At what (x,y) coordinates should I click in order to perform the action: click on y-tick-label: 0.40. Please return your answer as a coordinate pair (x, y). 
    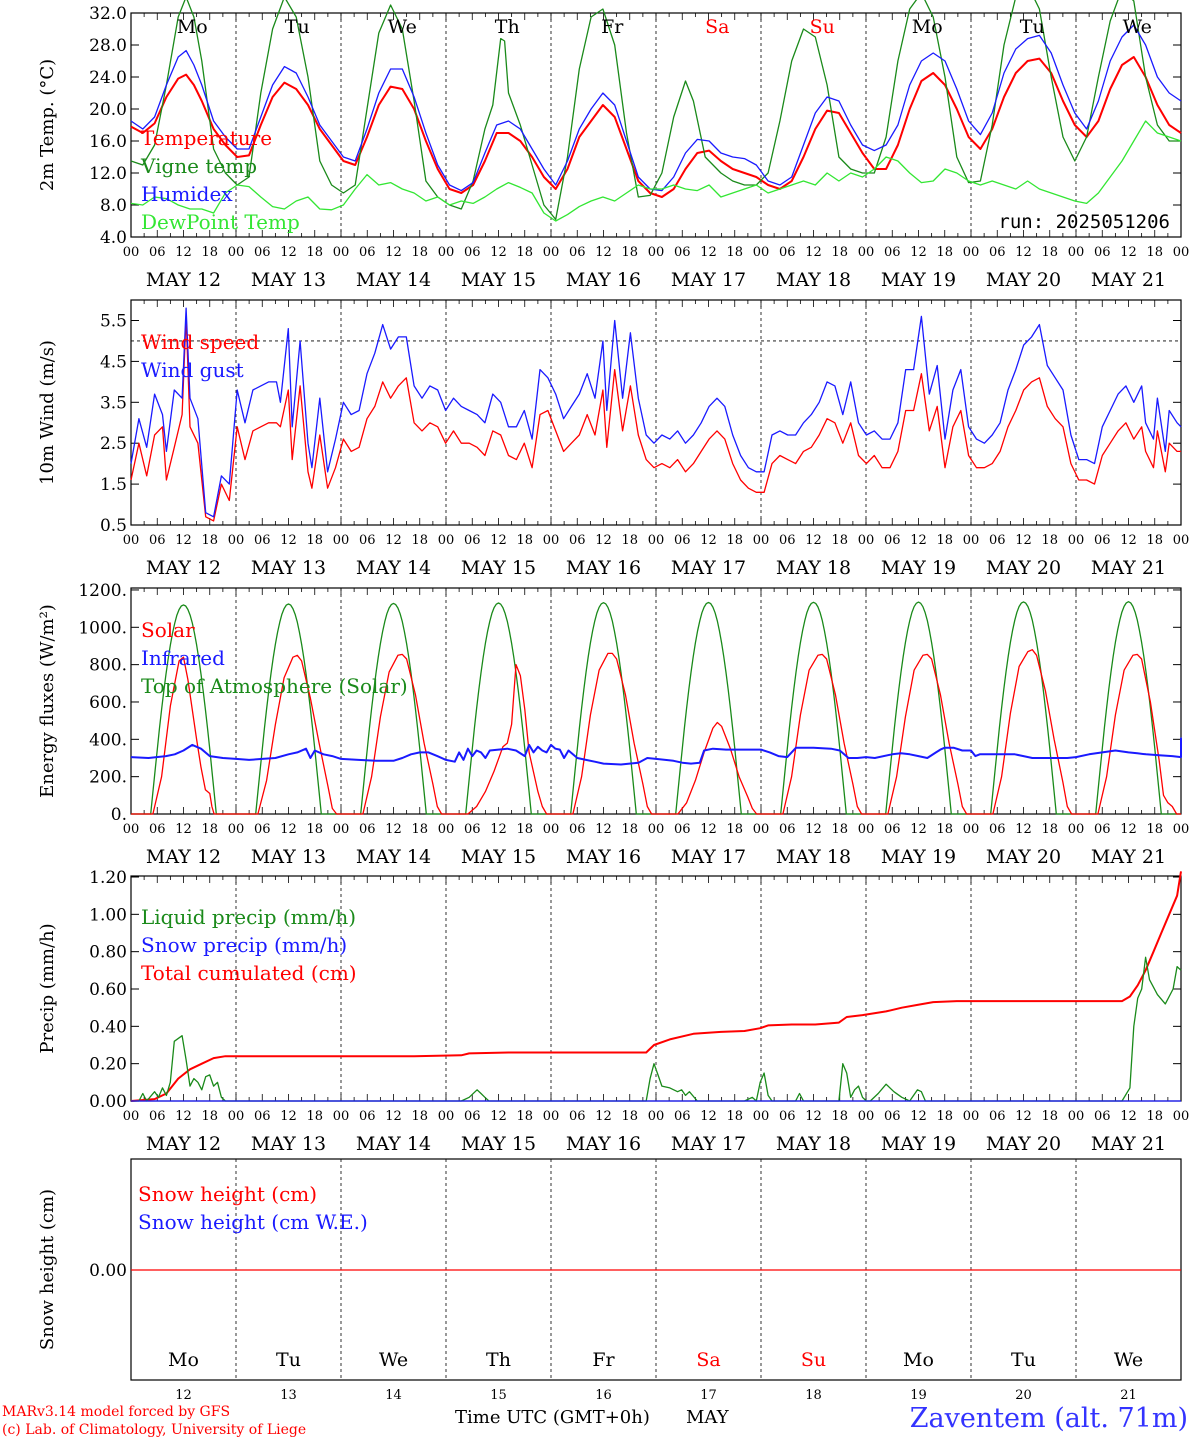
    Looking at the image, I should click on (108, 1027).